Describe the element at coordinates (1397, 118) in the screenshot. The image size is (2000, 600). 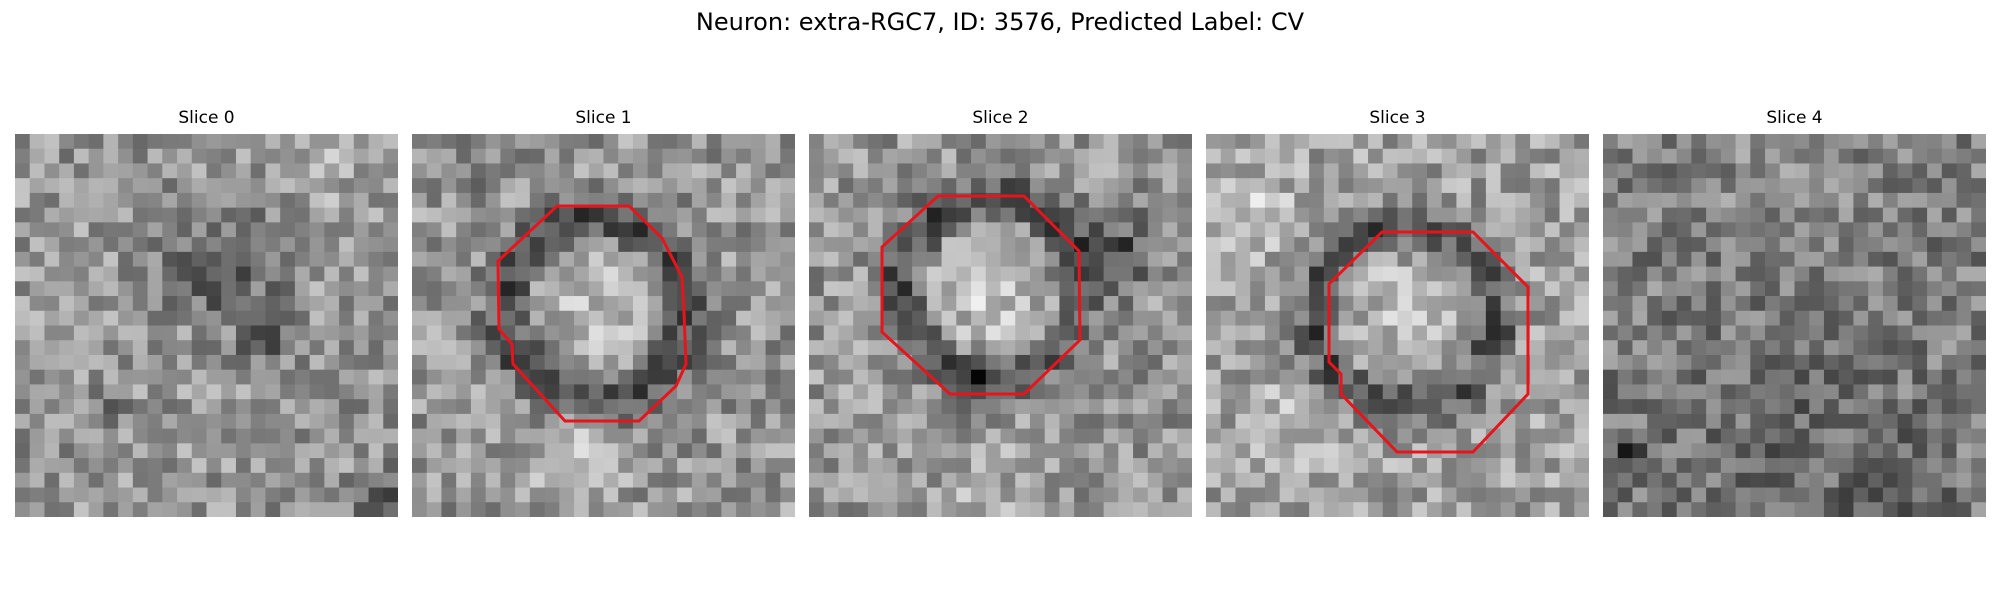
I see `slice-title-3: Slice 3` at that location.